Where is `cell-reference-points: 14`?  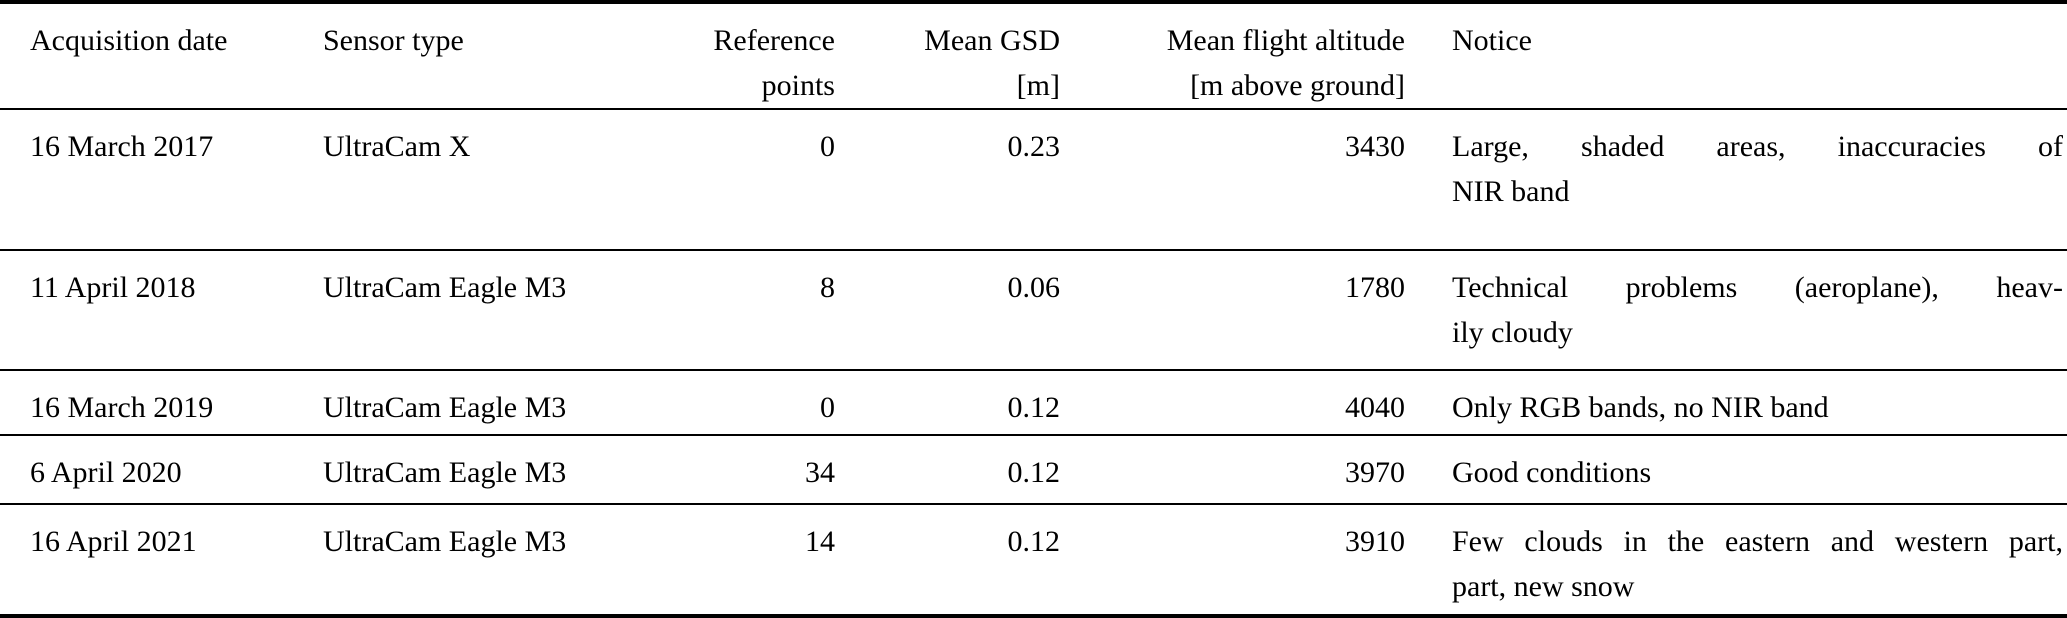 cell-reference-points: 14 is located at coordinates (820, 541).